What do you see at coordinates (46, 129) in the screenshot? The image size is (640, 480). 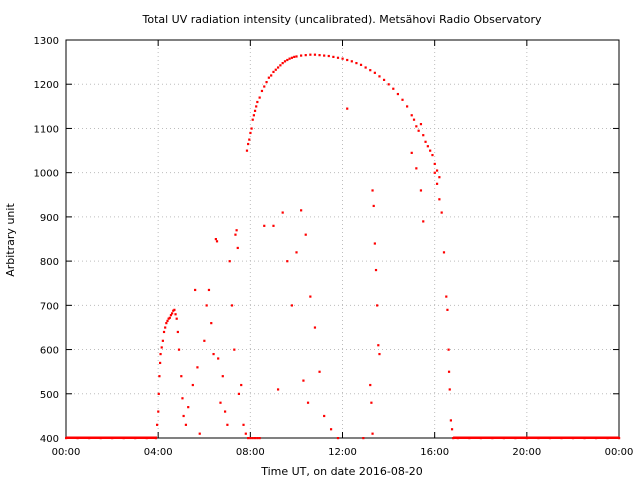 I see `y-tick-label: 1100` at bounding box center [46, 129].